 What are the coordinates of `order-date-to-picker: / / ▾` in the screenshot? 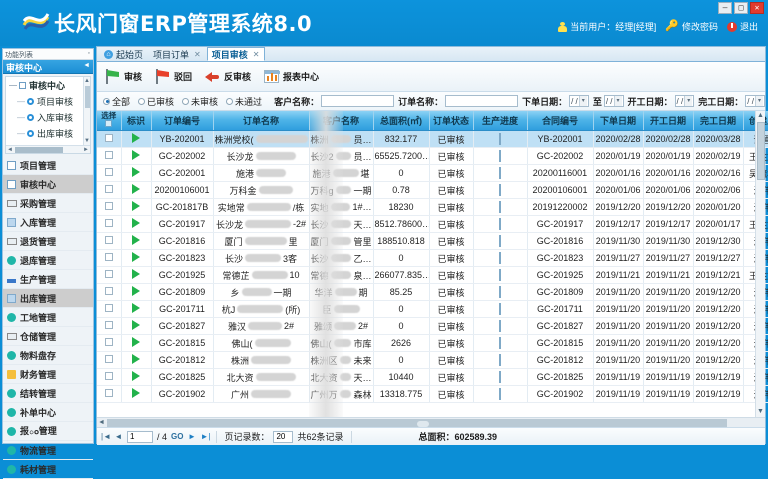 It's located at (613, 101).